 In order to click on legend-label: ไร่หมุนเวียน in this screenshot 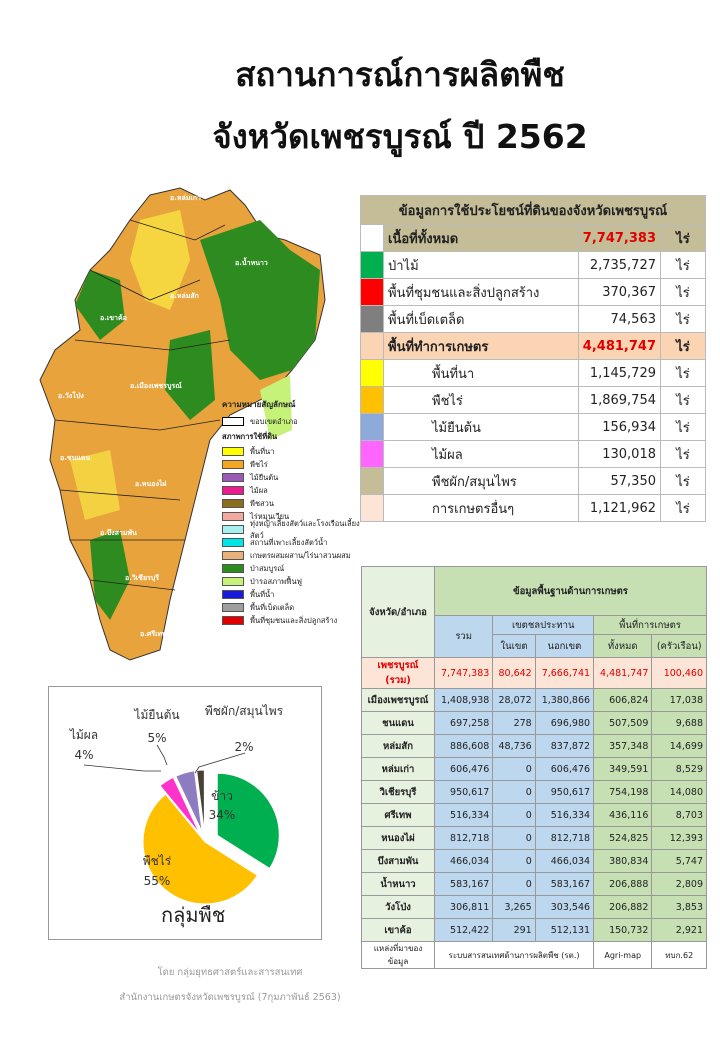, I will do `click(270, 516)`.